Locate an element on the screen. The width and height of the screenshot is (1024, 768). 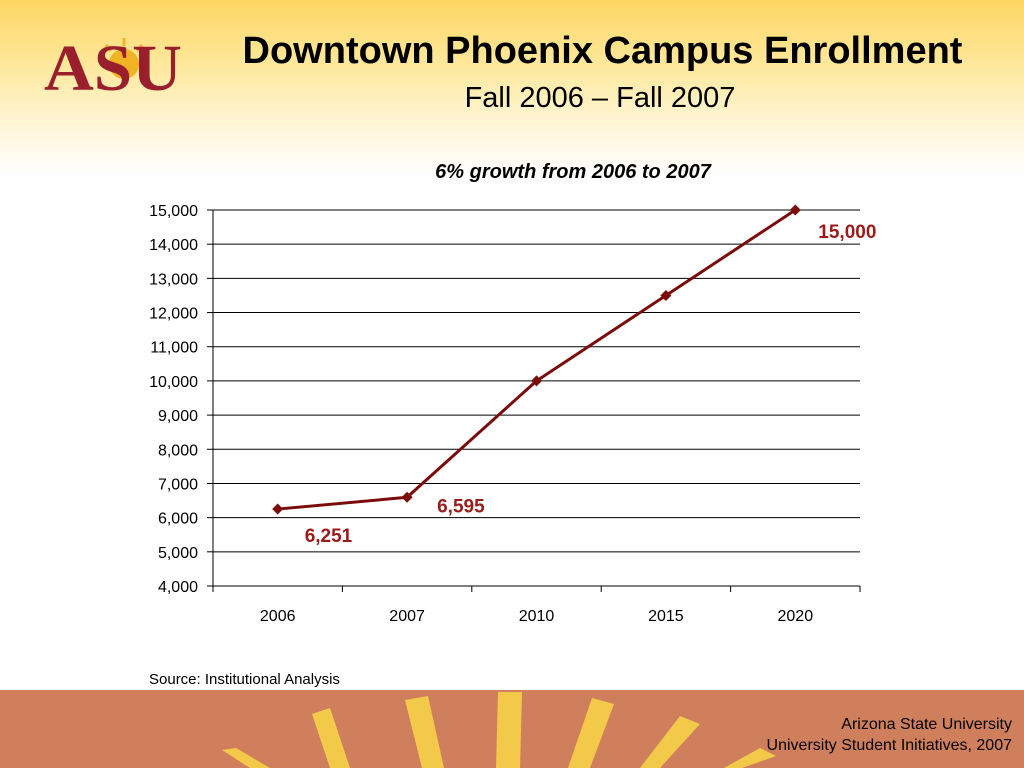
y-tick-label: 4,000 is located at coordinates (178, 587).